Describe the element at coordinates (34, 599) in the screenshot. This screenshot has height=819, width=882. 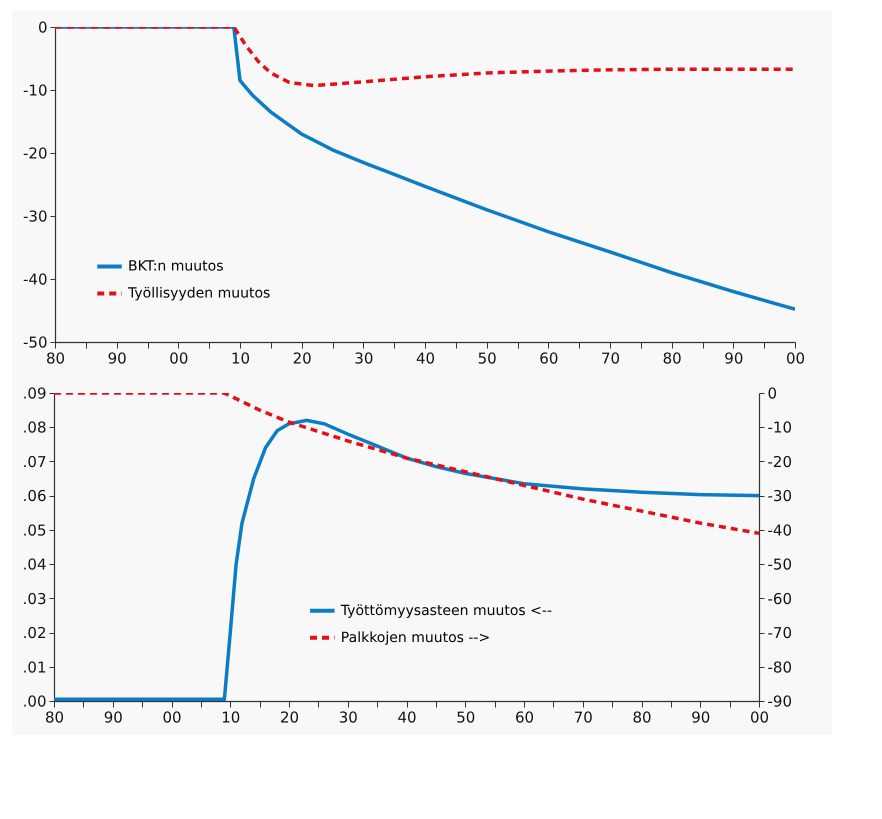
I see `y-tick-label: .03` at that location.